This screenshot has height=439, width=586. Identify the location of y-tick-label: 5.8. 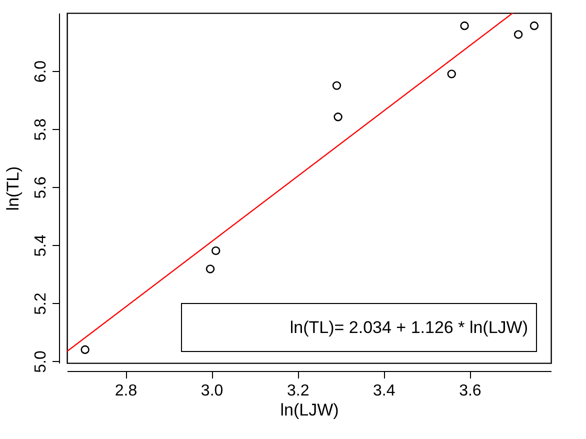
(41, 129).